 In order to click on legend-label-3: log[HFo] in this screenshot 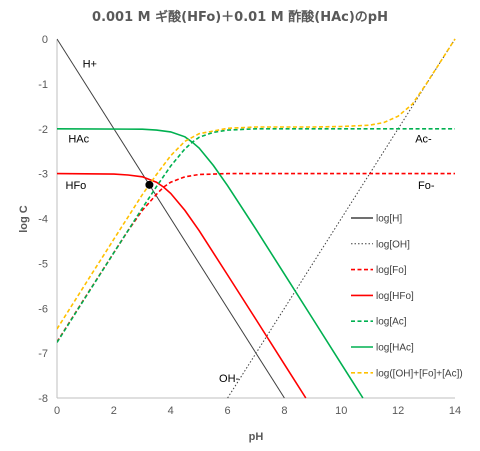, I will do `click(395, 296)`.